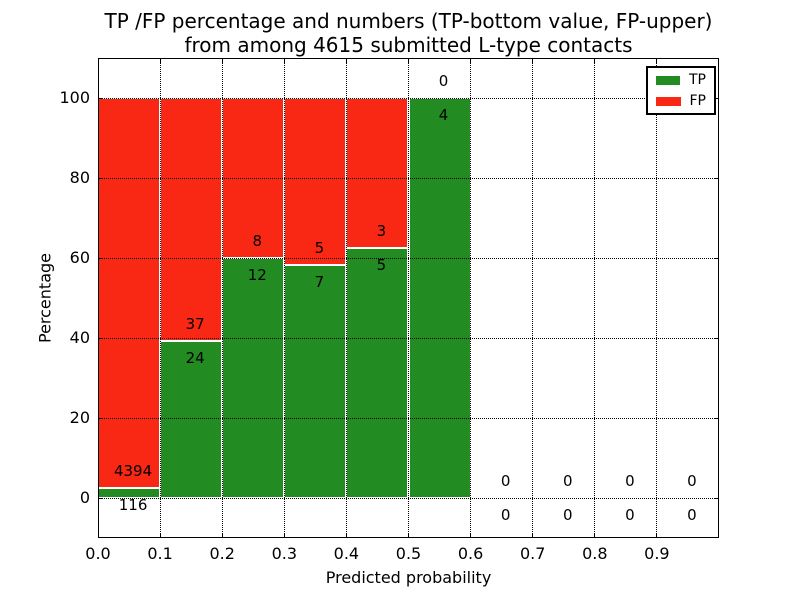 This screenshot has width=800, height=600. I want to click on tp-count-label: 24, so click(195, 357).